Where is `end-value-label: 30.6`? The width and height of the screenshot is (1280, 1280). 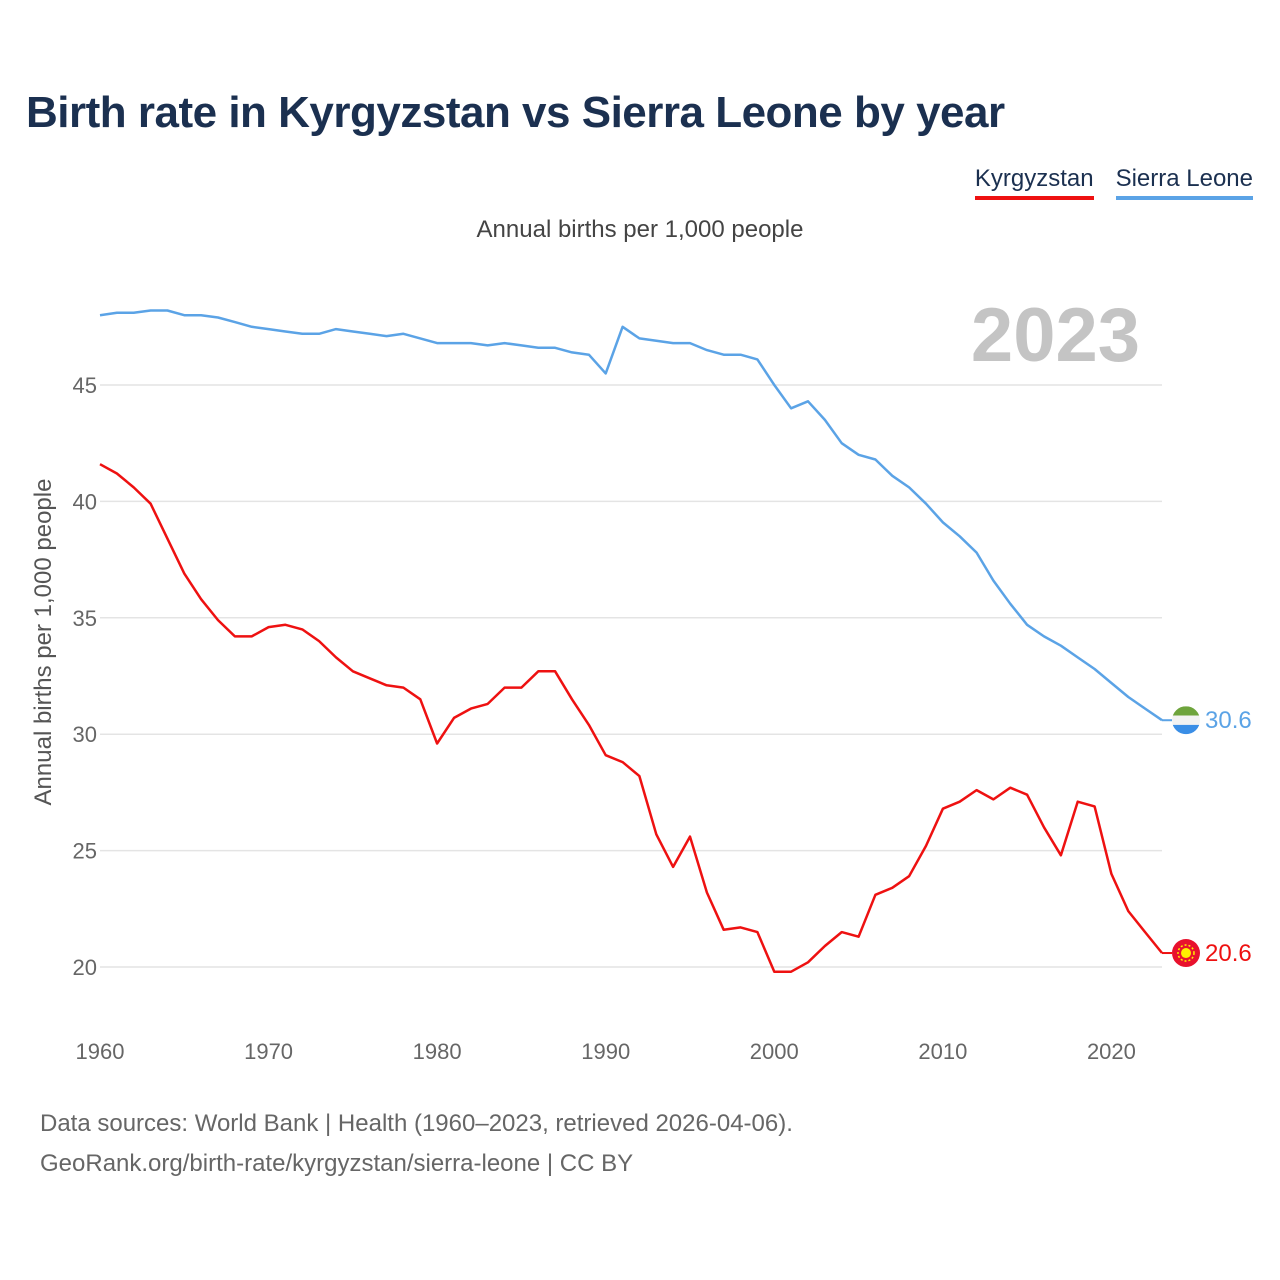
end-value-label: 30.6 is located at coordinates (1228, 720).